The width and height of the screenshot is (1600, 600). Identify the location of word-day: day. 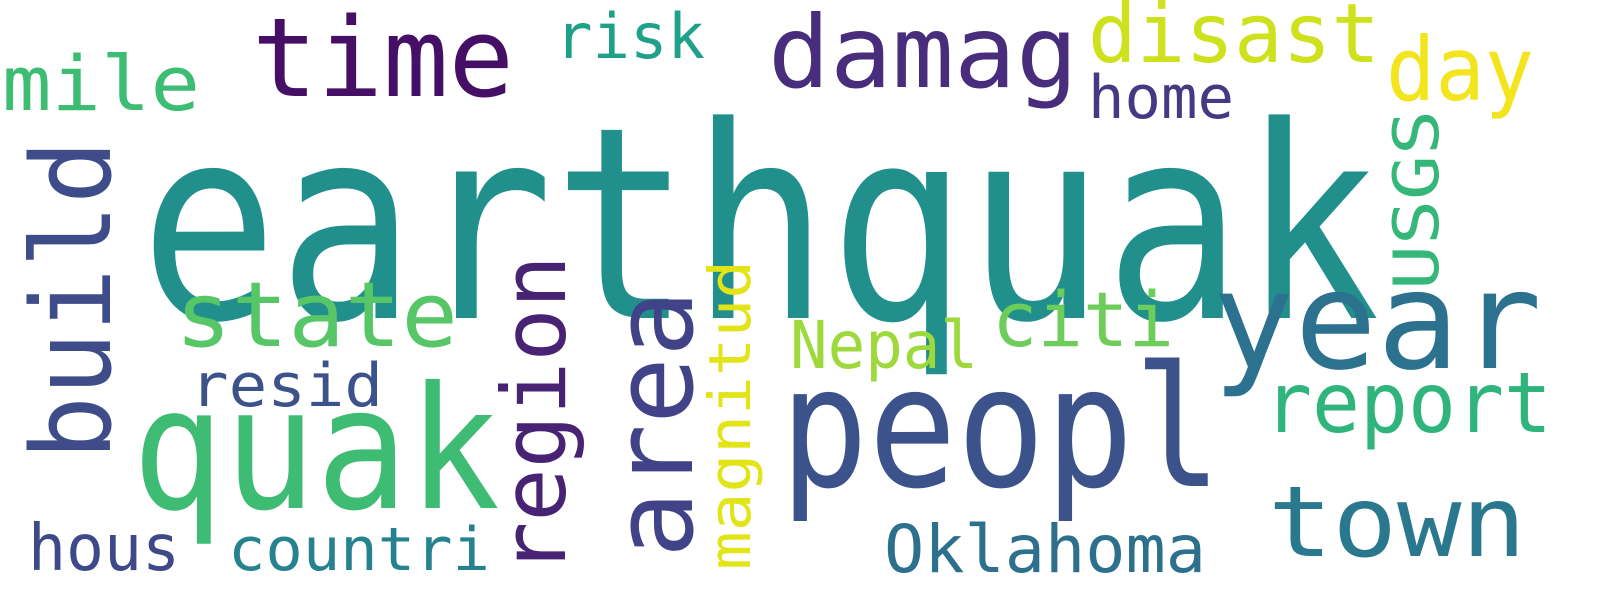
(1460, 69).